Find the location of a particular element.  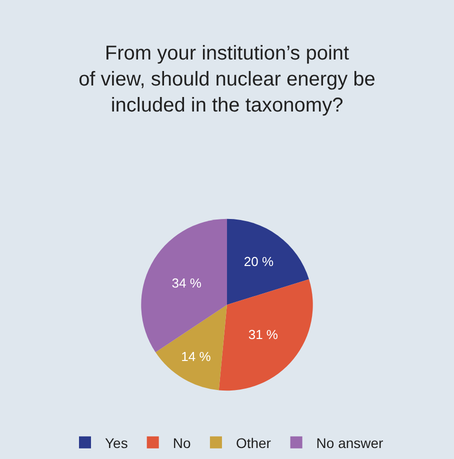

data-label: 34 % is located at coordinates (187, 283).